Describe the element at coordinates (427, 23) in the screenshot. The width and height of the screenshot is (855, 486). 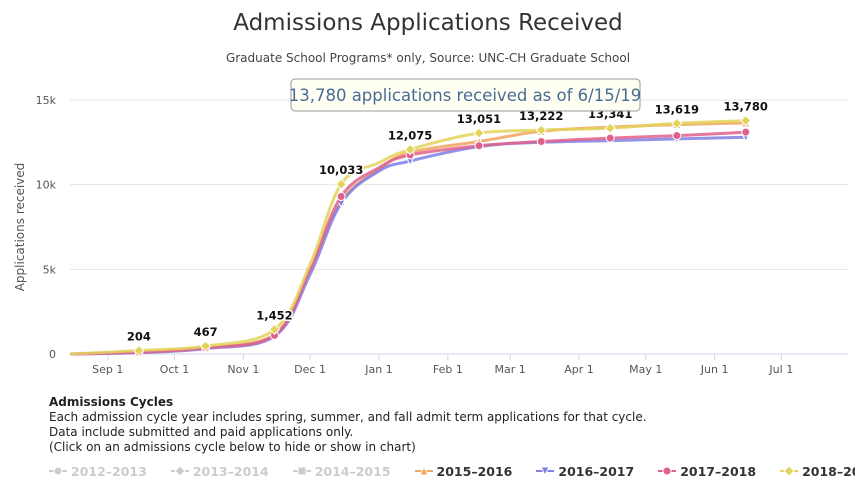
I see `chart-title: Admissions Applications Received` at that location.